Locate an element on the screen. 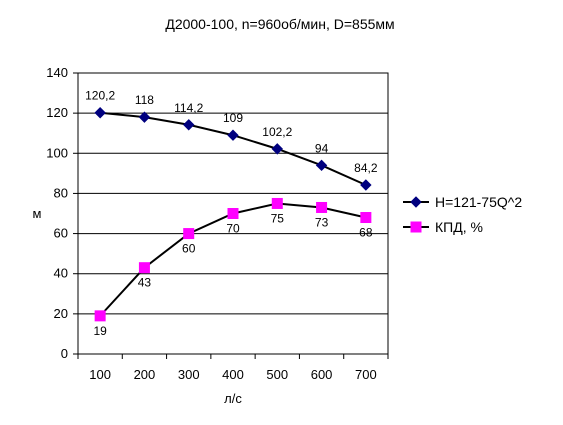 Image resolution: width=563 pixels, height=425 pixels. y-axis-ticks: 0 20 40 60 80 100 120 140 is located at coordinates (62, 213).